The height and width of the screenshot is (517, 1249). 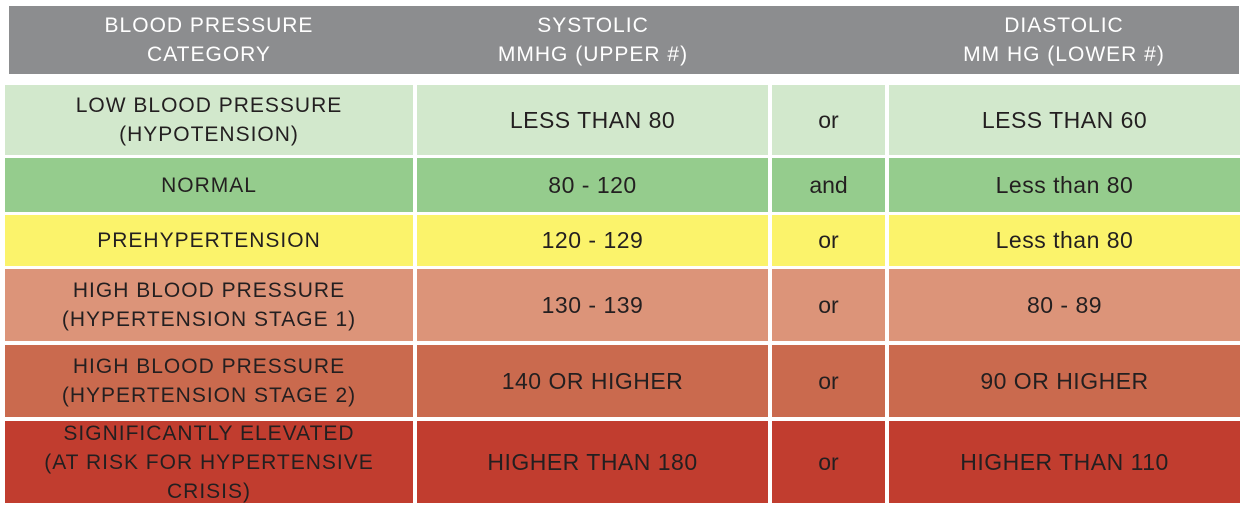 What do you see at coordinates (592, 240) in the screenshot?
I see `systolic-cell: 120 - 129` at bounding box center [592, 240].